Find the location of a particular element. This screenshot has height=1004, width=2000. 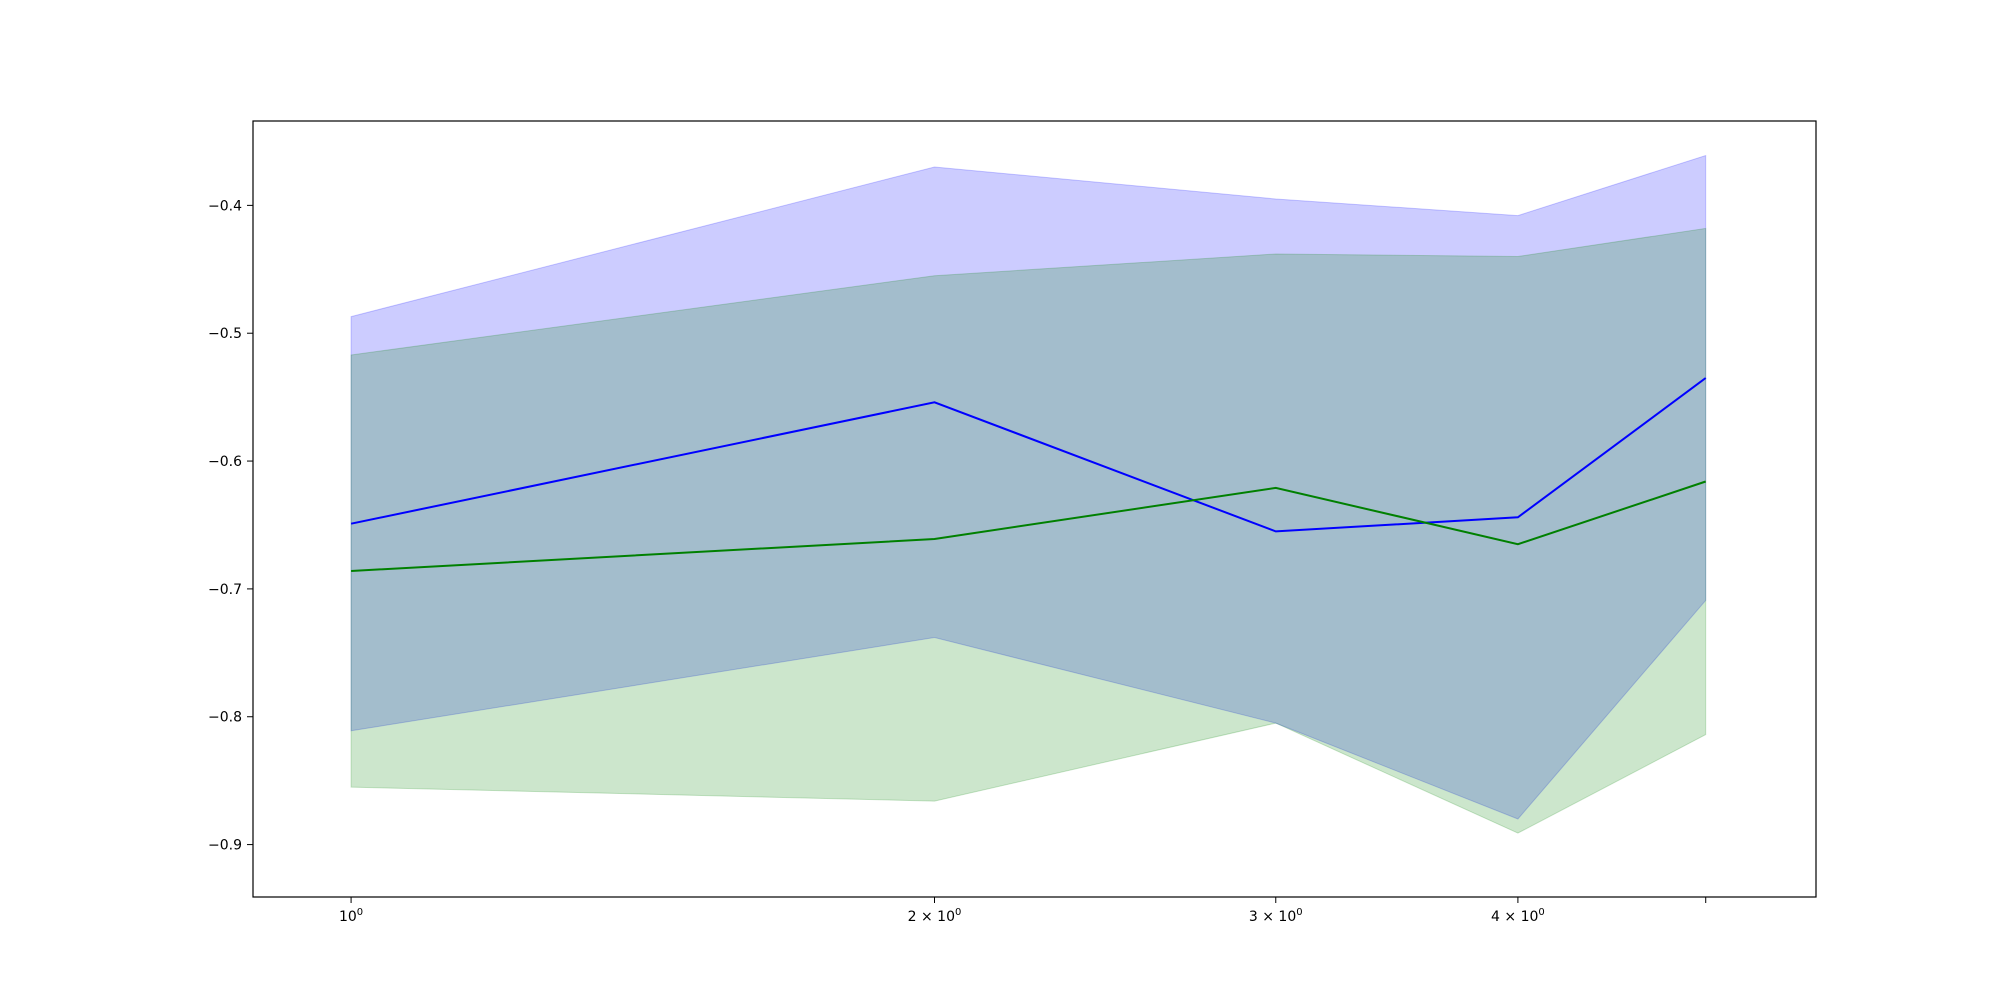

y-axis: −0.4 −0.5 −0.6 −0.7 −0.8 −0.9 is located at coordinates (230, 526).